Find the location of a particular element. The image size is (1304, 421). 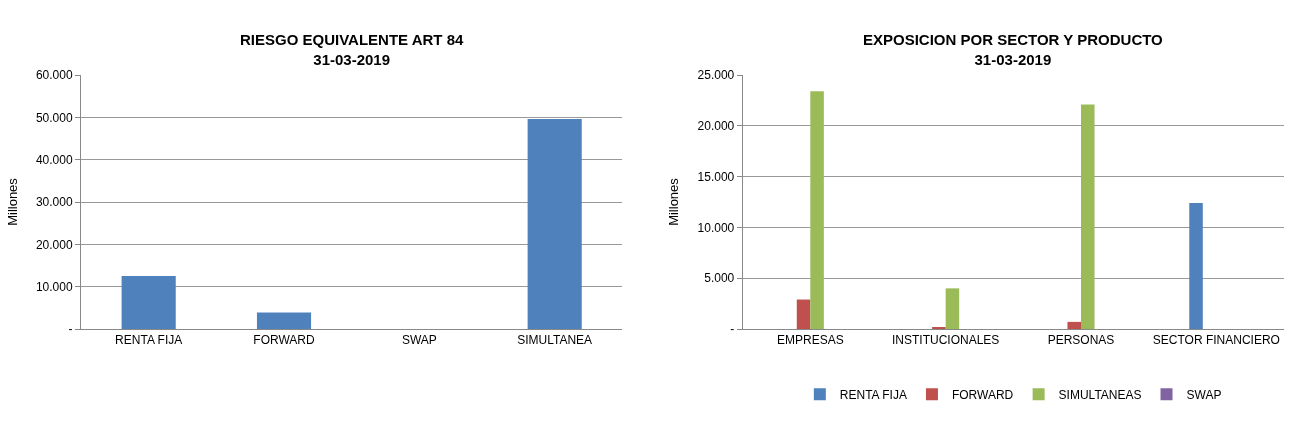

x-tick-label: FORWARD is located at coordinates (284, 340).